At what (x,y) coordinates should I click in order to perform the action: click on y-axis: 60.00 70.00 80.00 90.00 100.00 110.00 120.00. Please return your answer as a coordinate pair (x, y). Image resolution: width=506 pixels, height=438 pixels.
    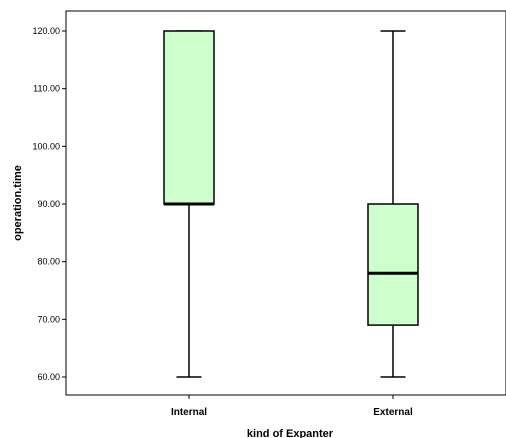
    Looking at the image, I should click on (49, 204).